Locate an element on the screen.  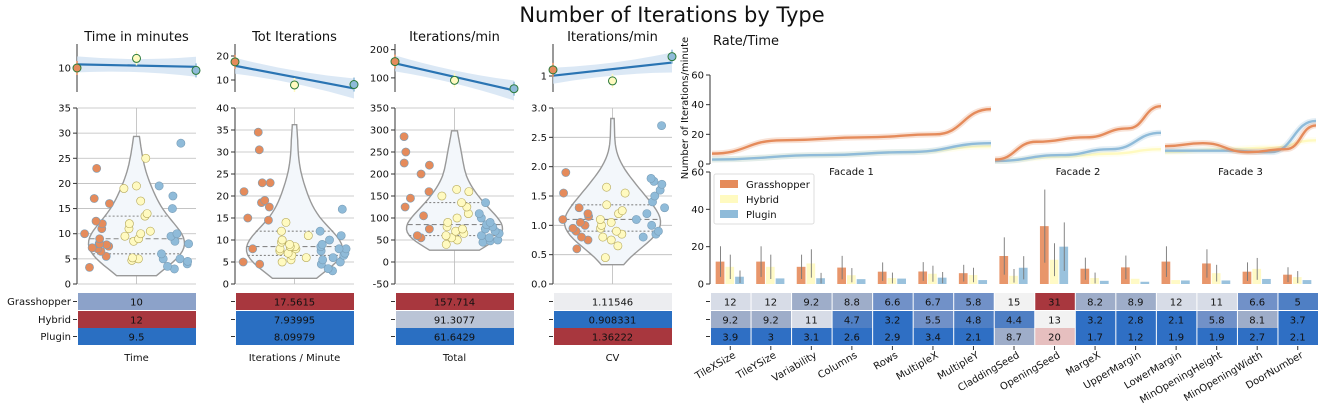
table-cell-value: 9.5 is located at coordinates (137, 338).